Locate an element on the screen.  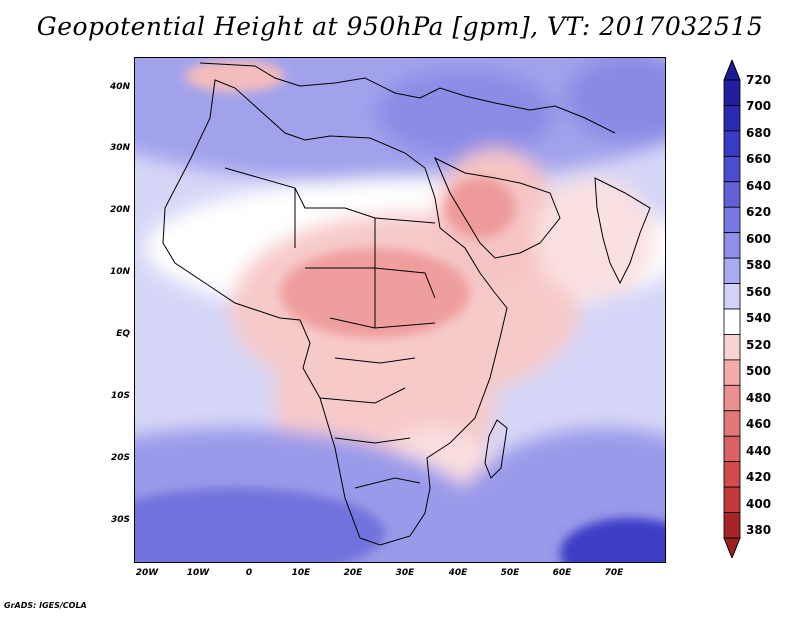
colorbar-level: 720 is located at coordinates (759, 80).